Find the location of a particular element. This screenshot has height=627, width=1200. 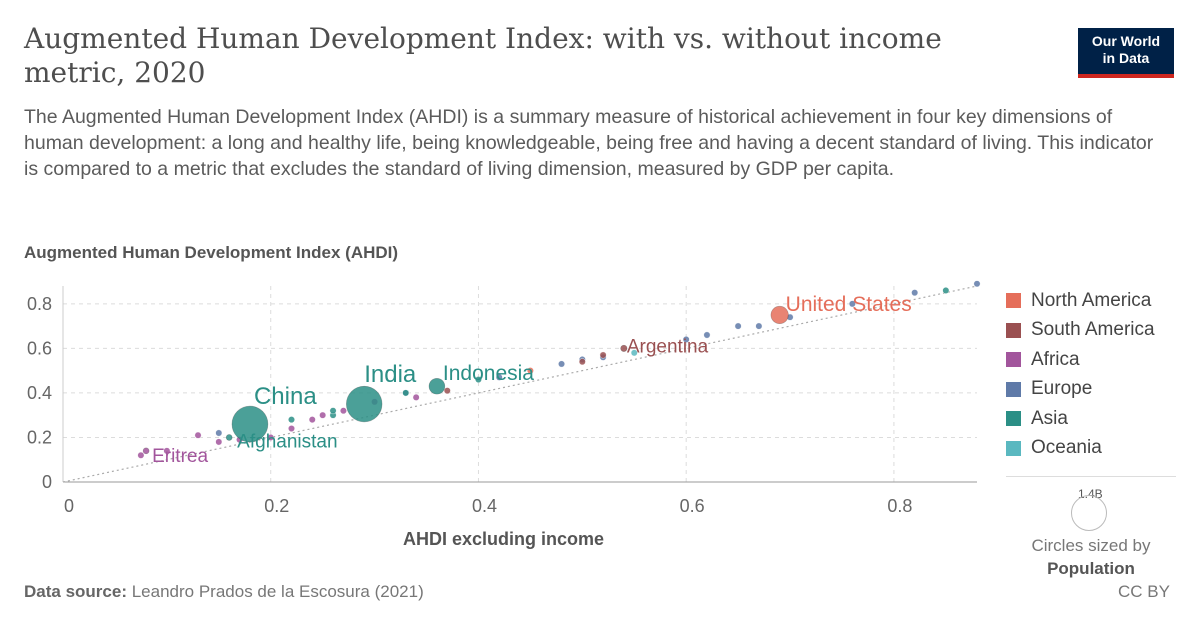

legend-item-south-america: South America is located at coordinates (1080, 331).